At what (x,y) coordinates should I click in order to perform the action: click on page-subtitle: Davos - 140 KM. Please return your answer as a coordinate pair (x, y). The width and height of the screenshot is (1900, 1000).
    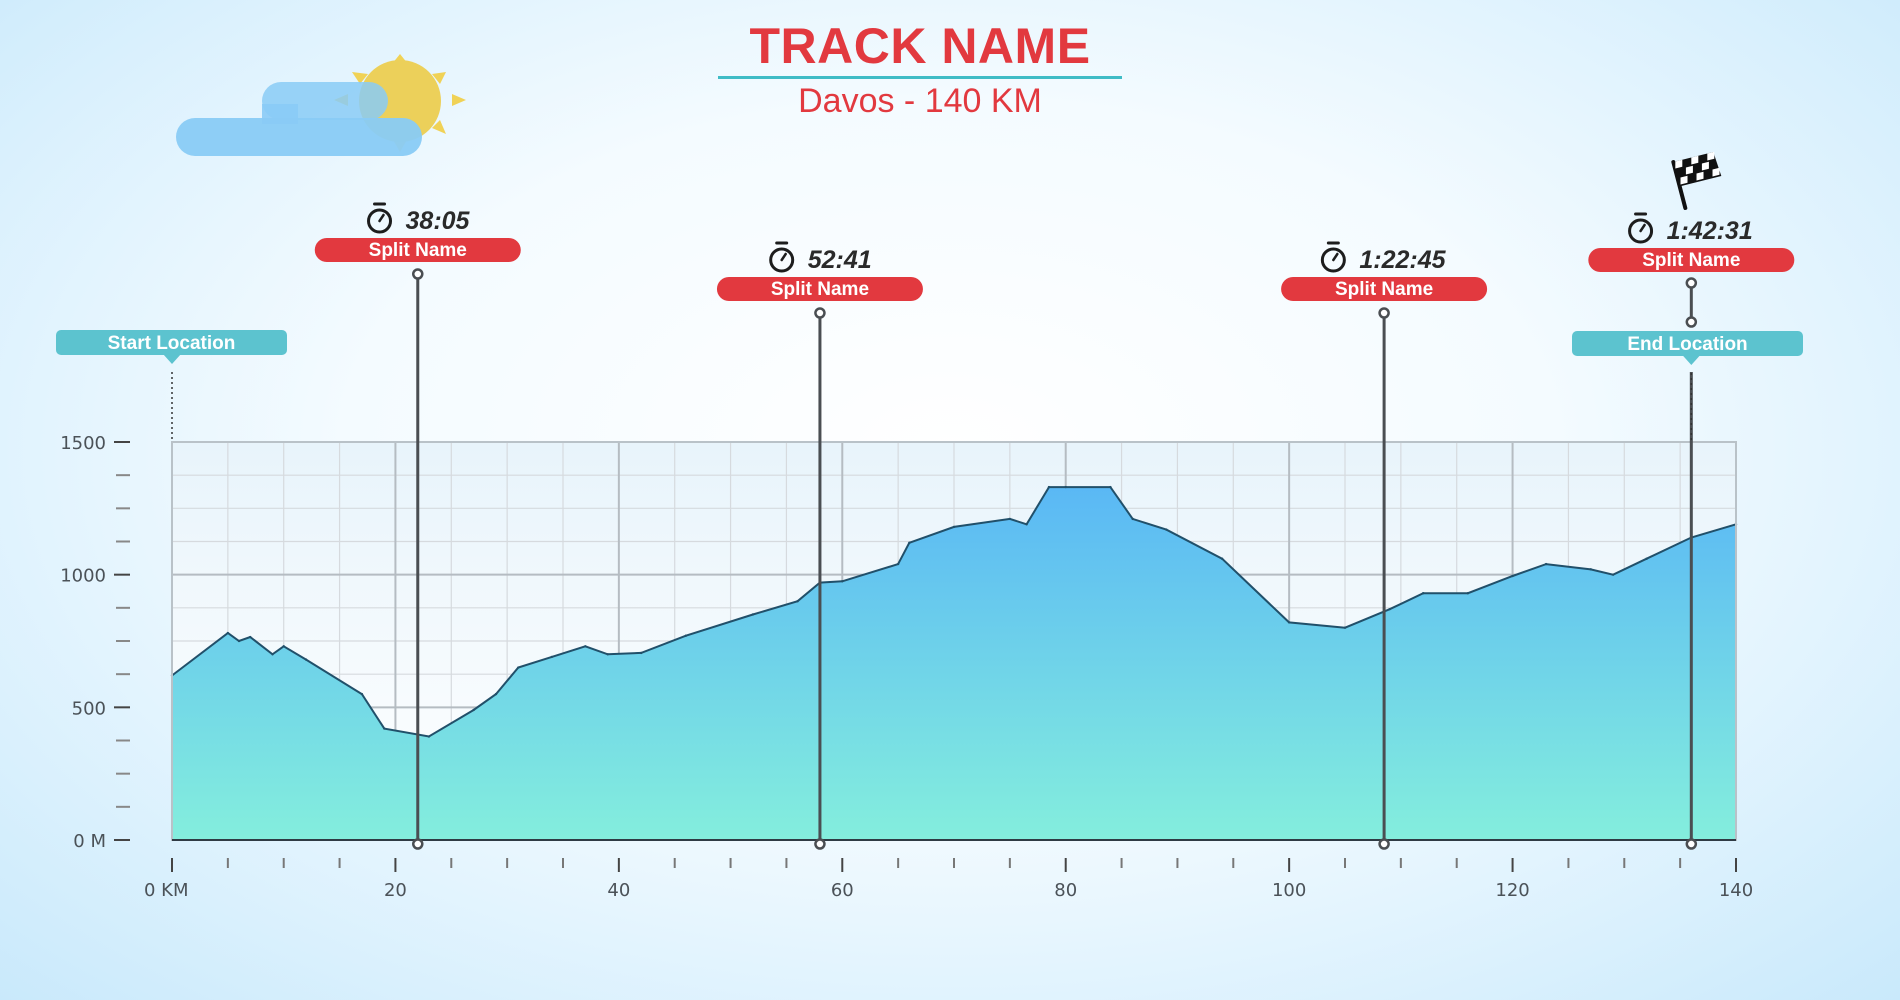
    Looking at the image, I should click on (920, 101).